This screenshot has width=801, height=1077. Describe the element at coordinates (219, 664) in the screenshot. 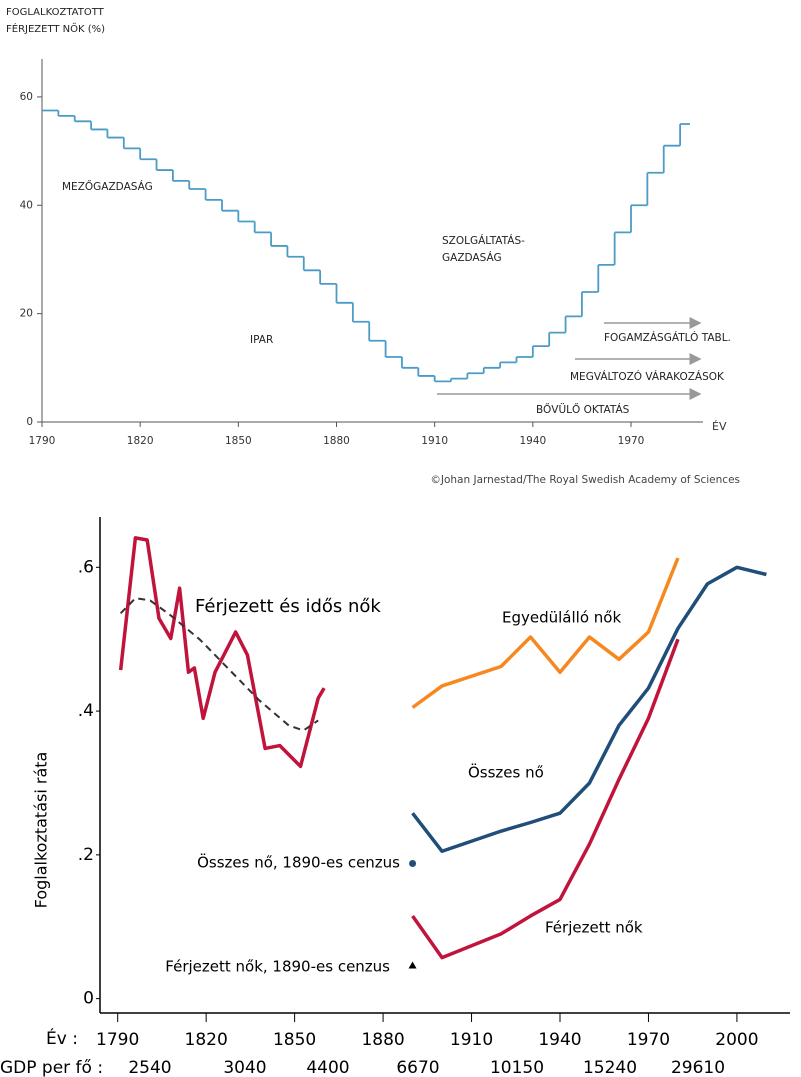

I see `trend-line` at that location.